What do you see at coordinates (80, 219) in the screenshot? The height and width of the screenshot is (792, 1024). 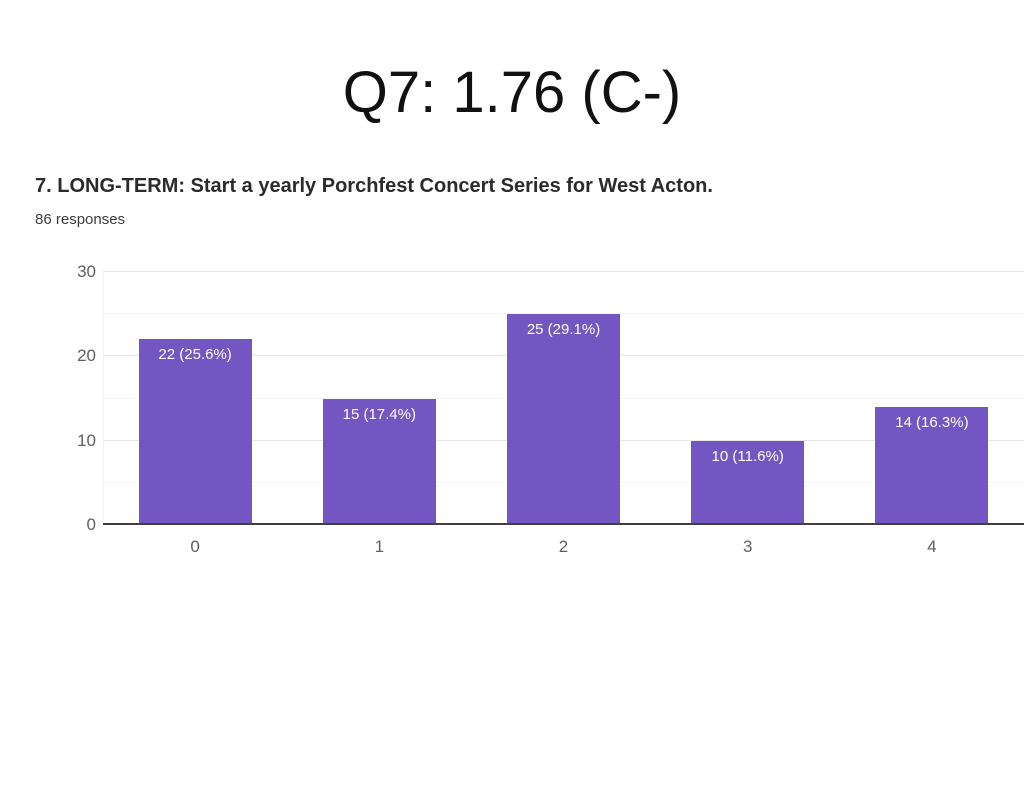 I see `responses-count: 86 responses` at bounding box center [80, 219].